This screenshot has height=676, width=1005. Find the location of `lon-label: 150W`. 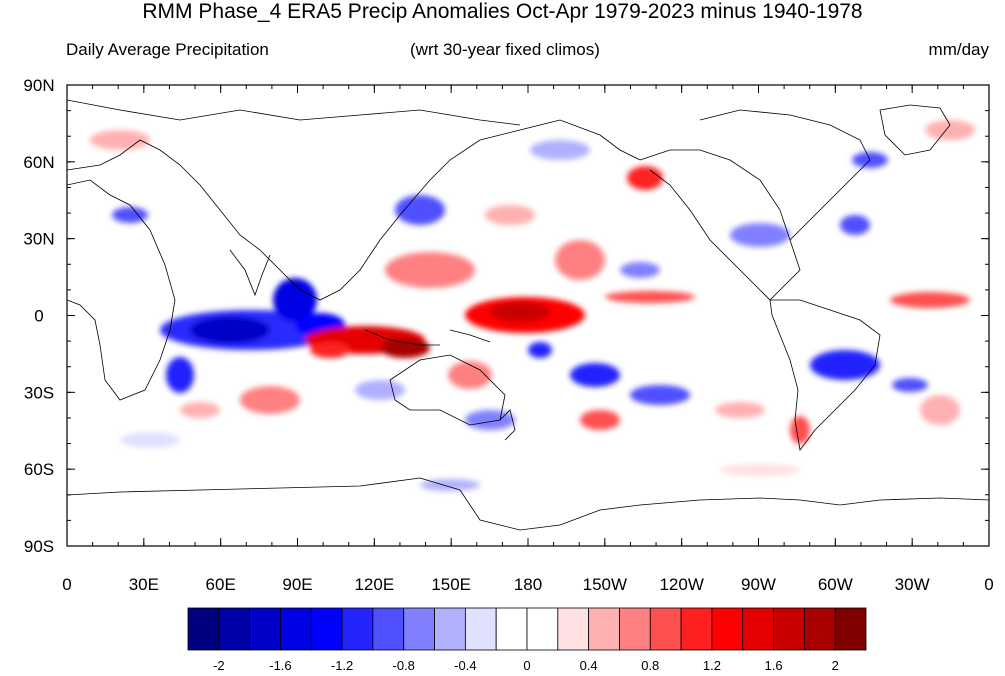

lon-label: 150W is located at coordinates (605, 584).